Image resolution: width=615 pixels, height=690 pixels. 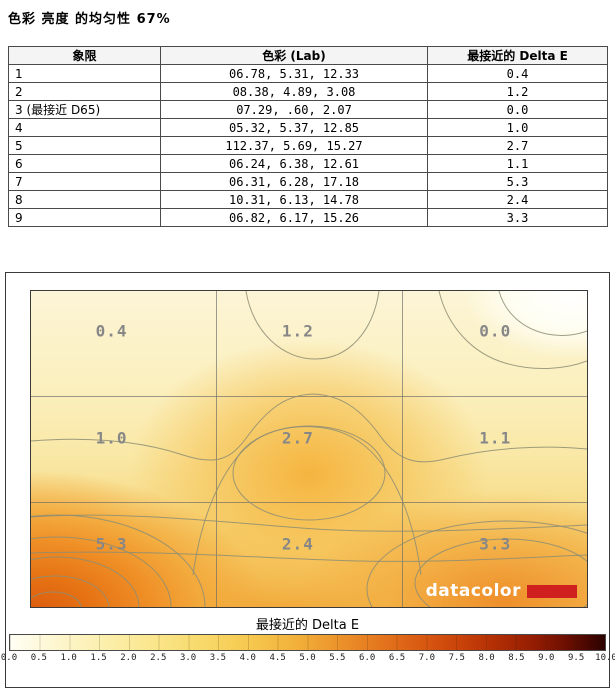 What do you see at coordinates (188, 658) in the screenshot?
I see `colorbar-tick-label: 3.0` at bounding box center [188, 658].